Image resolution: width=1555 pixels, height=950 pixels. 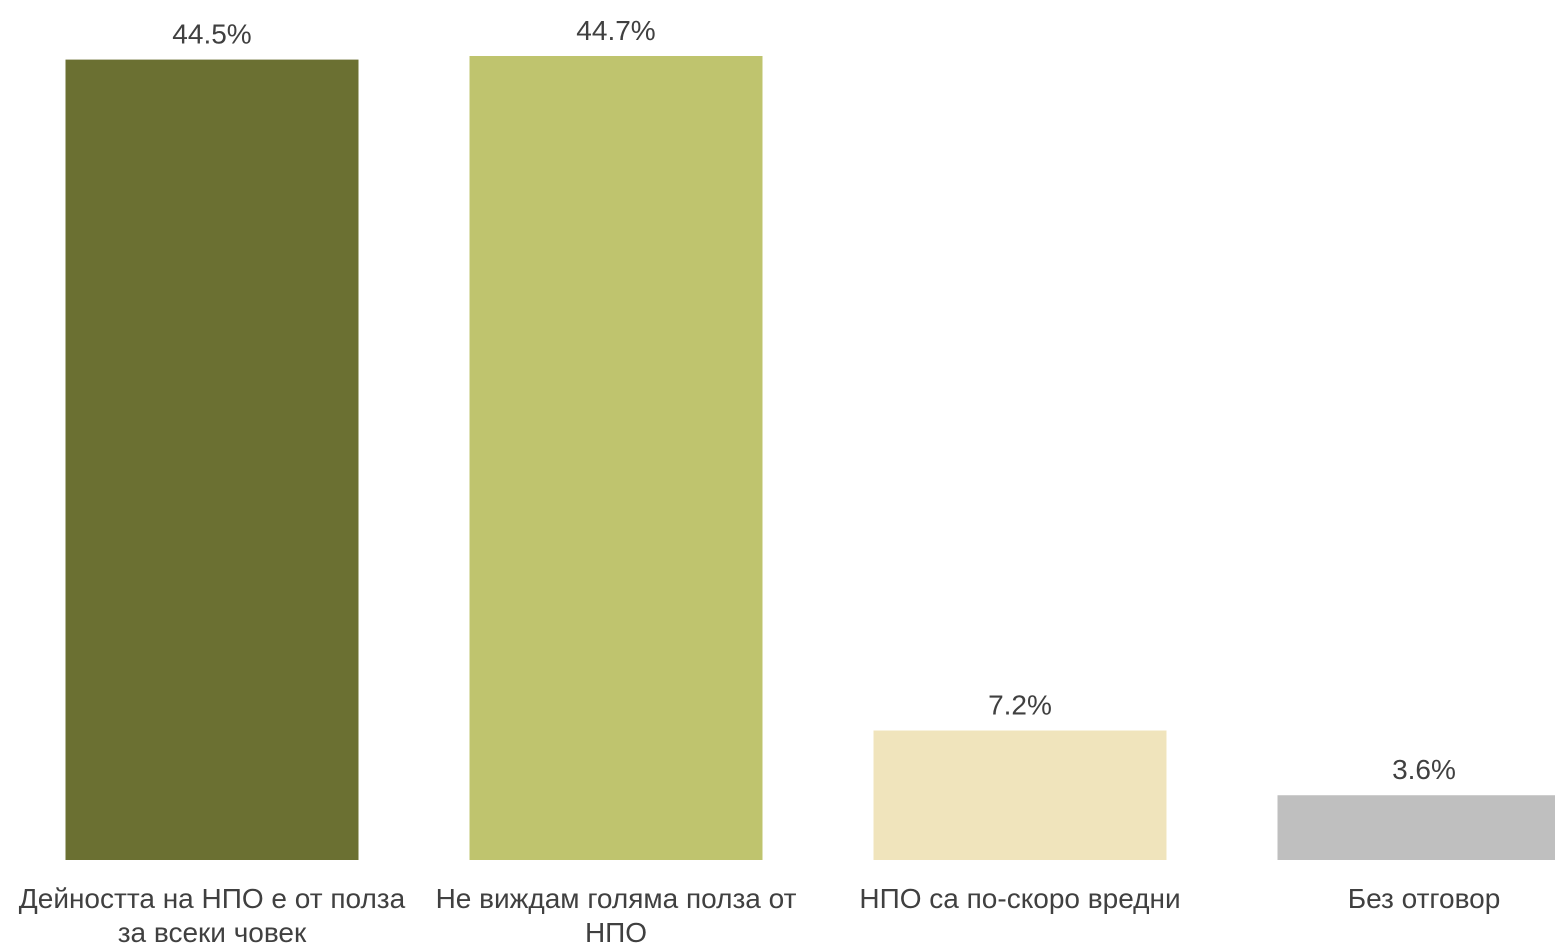 I want to click on category-label-2: НПО са по-скоро вредни, so click(x=1020, y=899).